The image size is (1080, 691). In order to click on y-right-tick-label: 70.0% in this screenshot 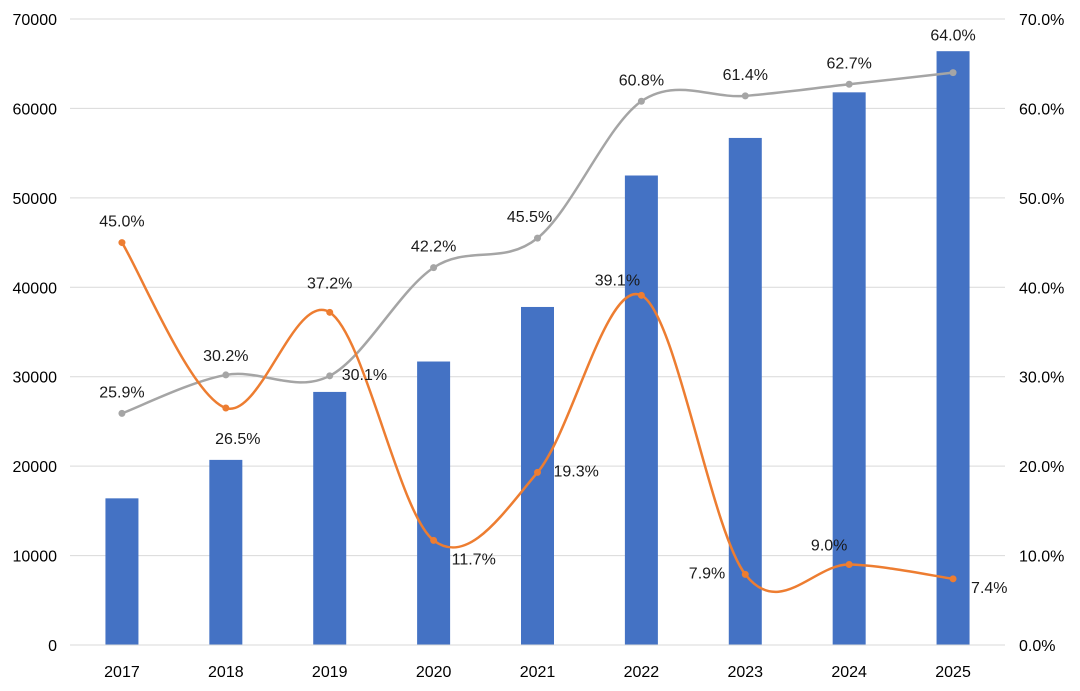, I will do `click(1041, 20)`.